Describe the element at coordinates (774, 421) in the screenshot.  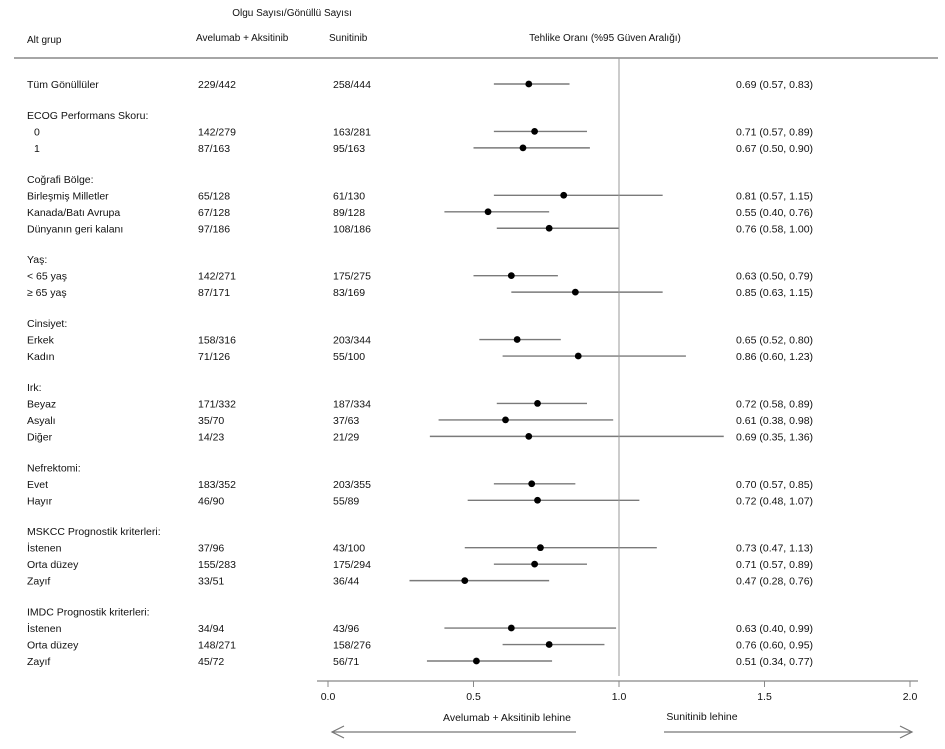
I see `hr-ci-text: 0.61 (0.38, 0.98)` at that location.